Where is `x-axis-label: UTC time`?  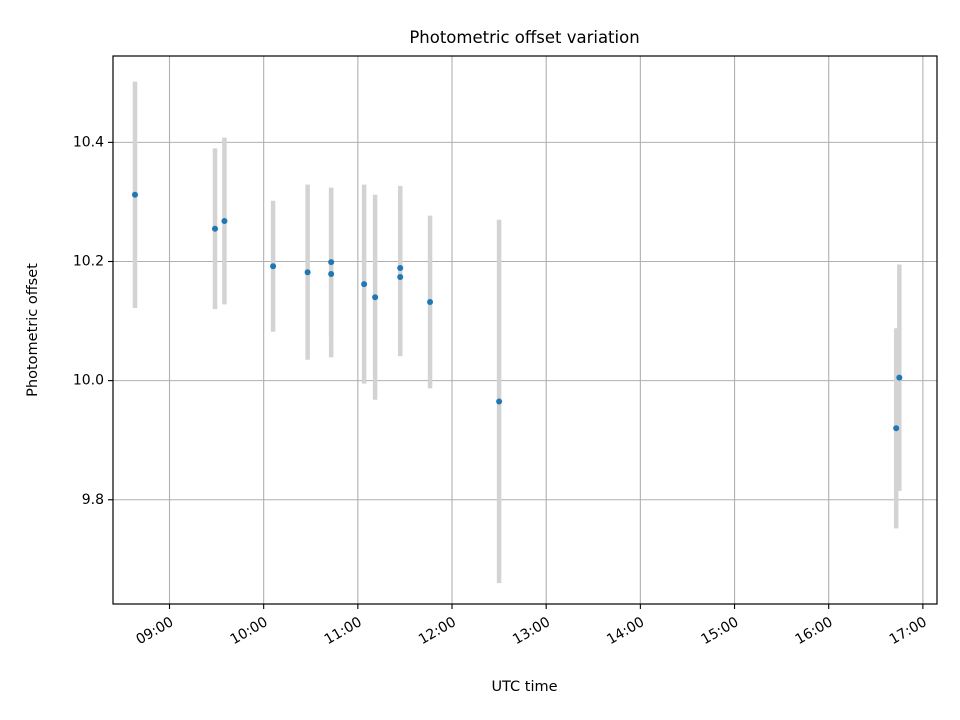 x-axis-label: UTC time is located at coordinates (524, 687).